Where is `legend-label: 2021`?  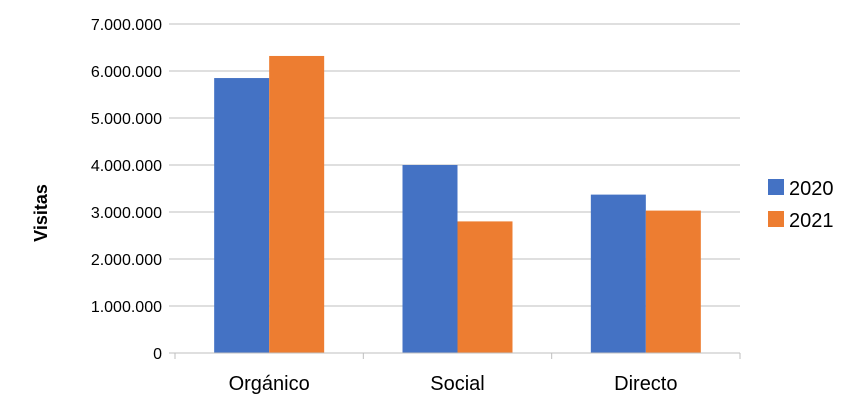
legend-label: 2021 is located at coordinates (811, 221).